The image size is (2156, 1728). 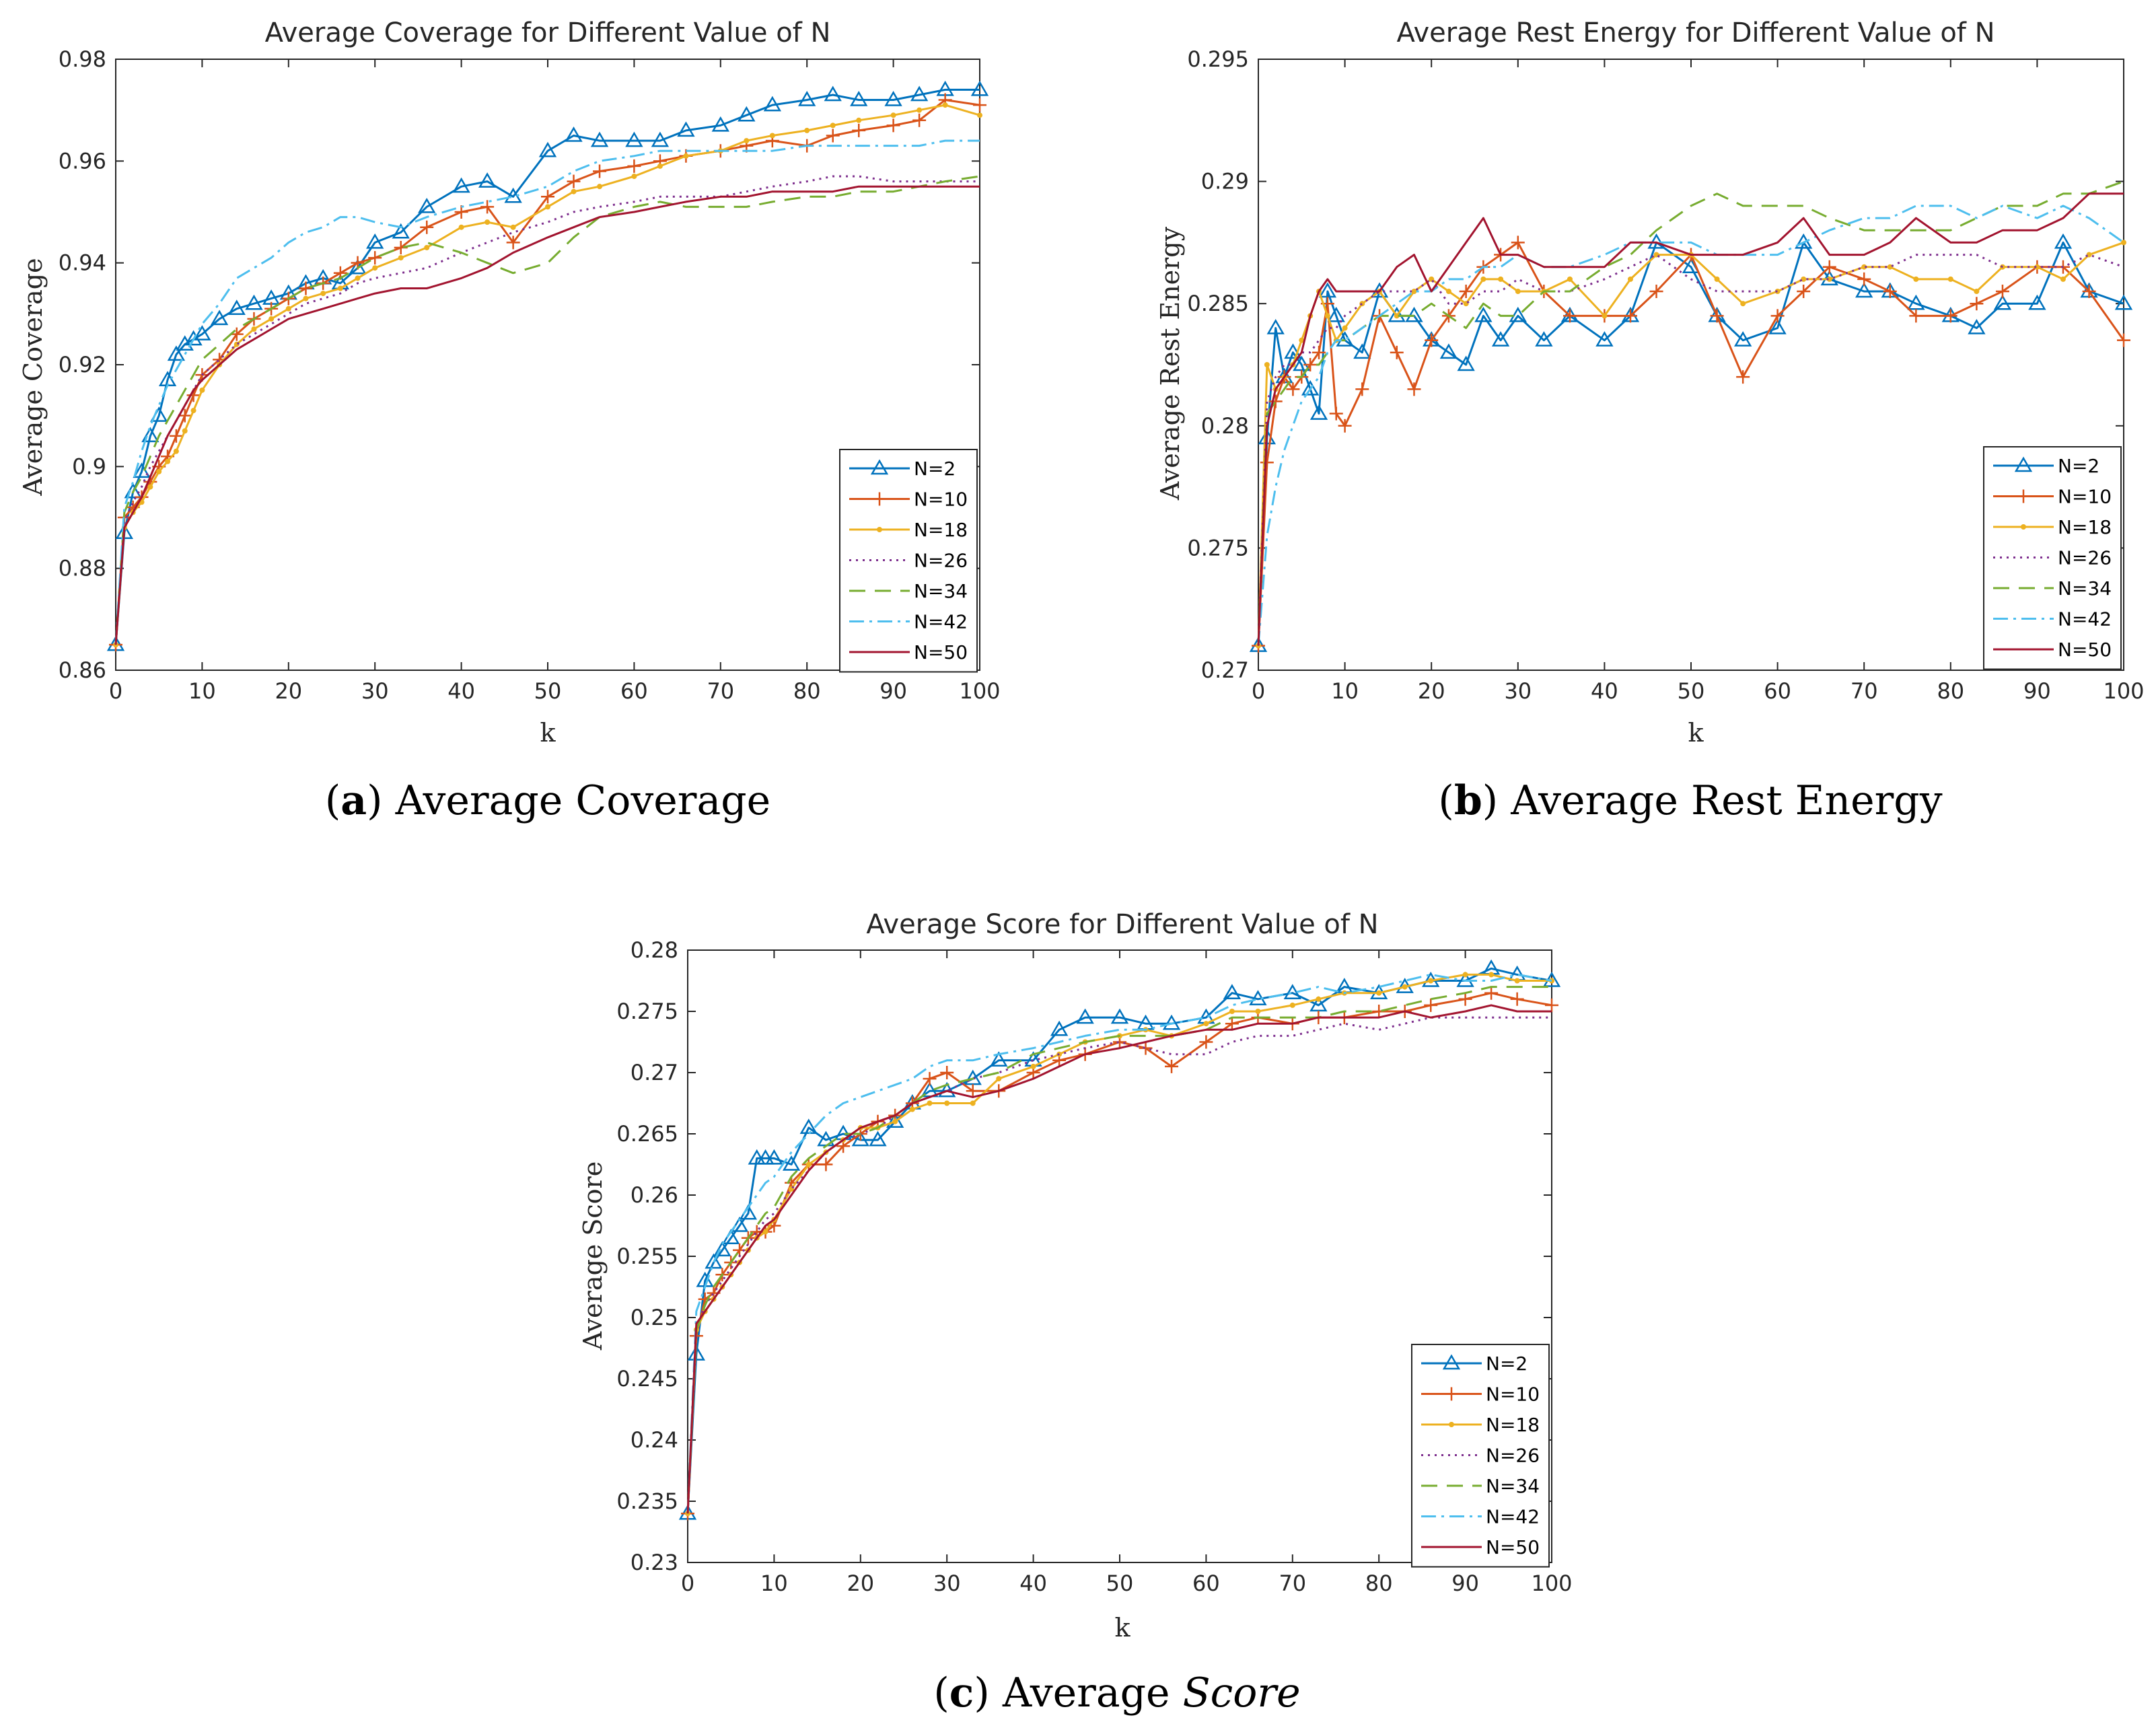 What do you see at coordinates (654, 950) in the screenshot?
I see `y-tick-label: 0.28` at bounding box center [654, 950].